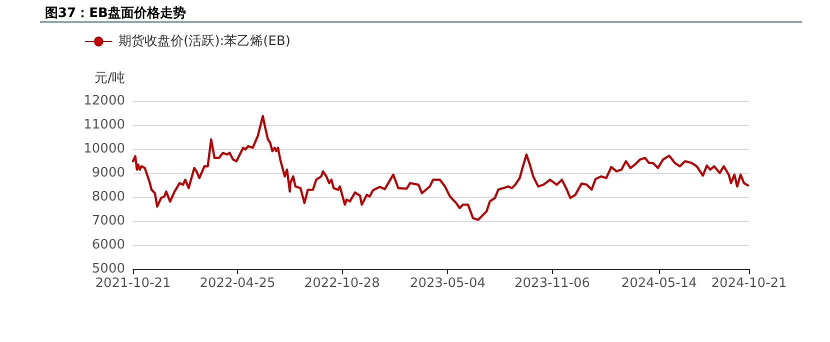 The image size is (830, 342). I want to click on y-tick-label: 11000, so click(104, 125).